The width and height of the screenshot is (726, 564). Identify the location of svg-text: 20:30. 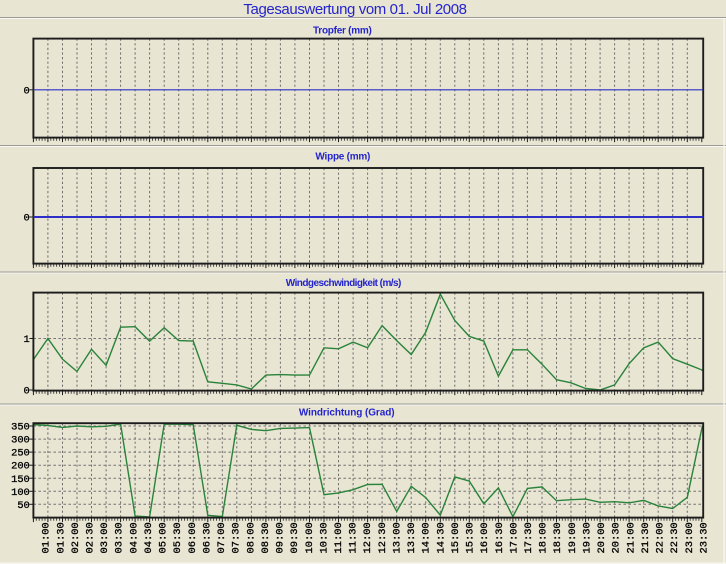
(617, 537).